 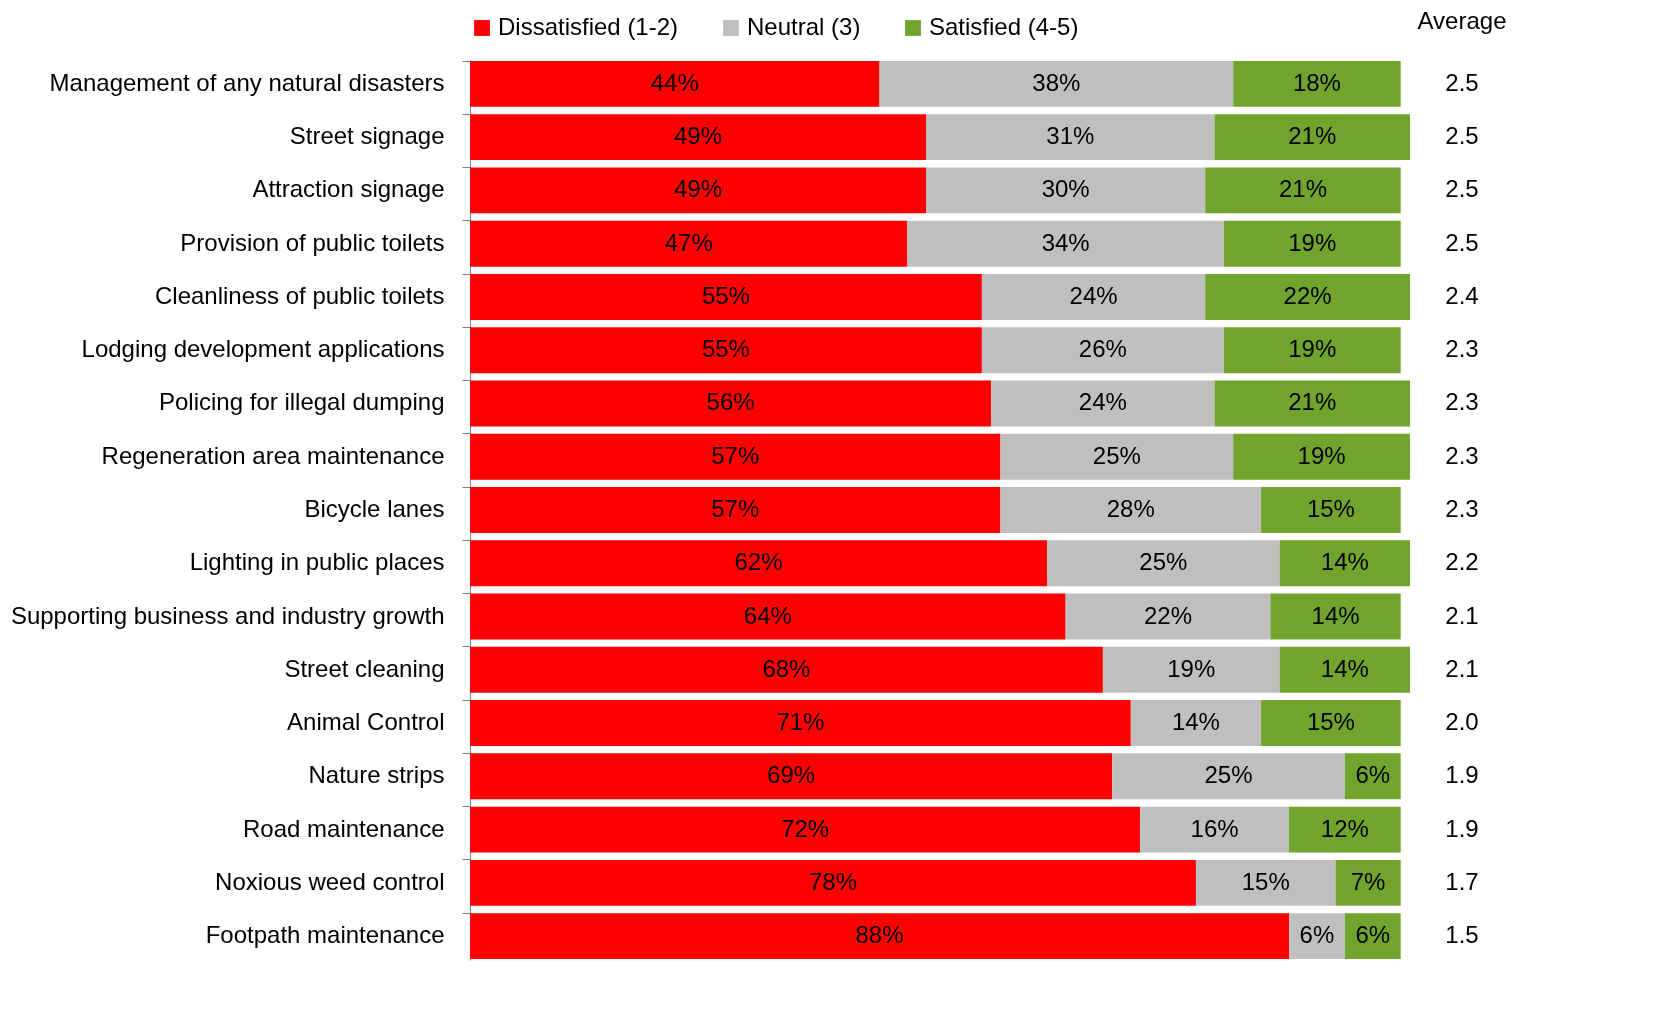 I want to click on y-tick-label: Noxious weed control, so click(x=330, y=881).